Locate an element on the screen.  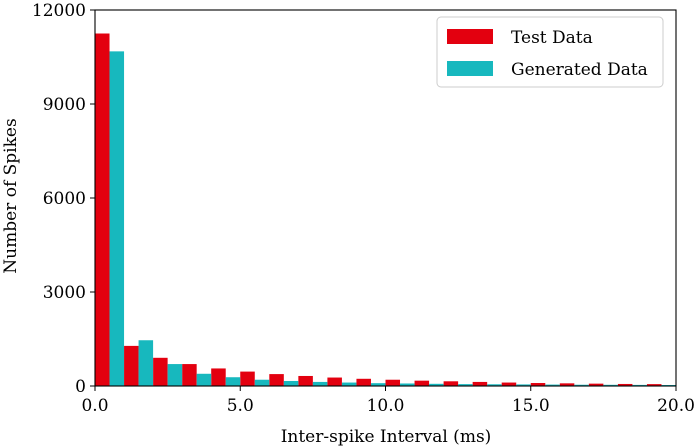
x-tick-label-3: 15.0 is located at coordinates (531, 406).